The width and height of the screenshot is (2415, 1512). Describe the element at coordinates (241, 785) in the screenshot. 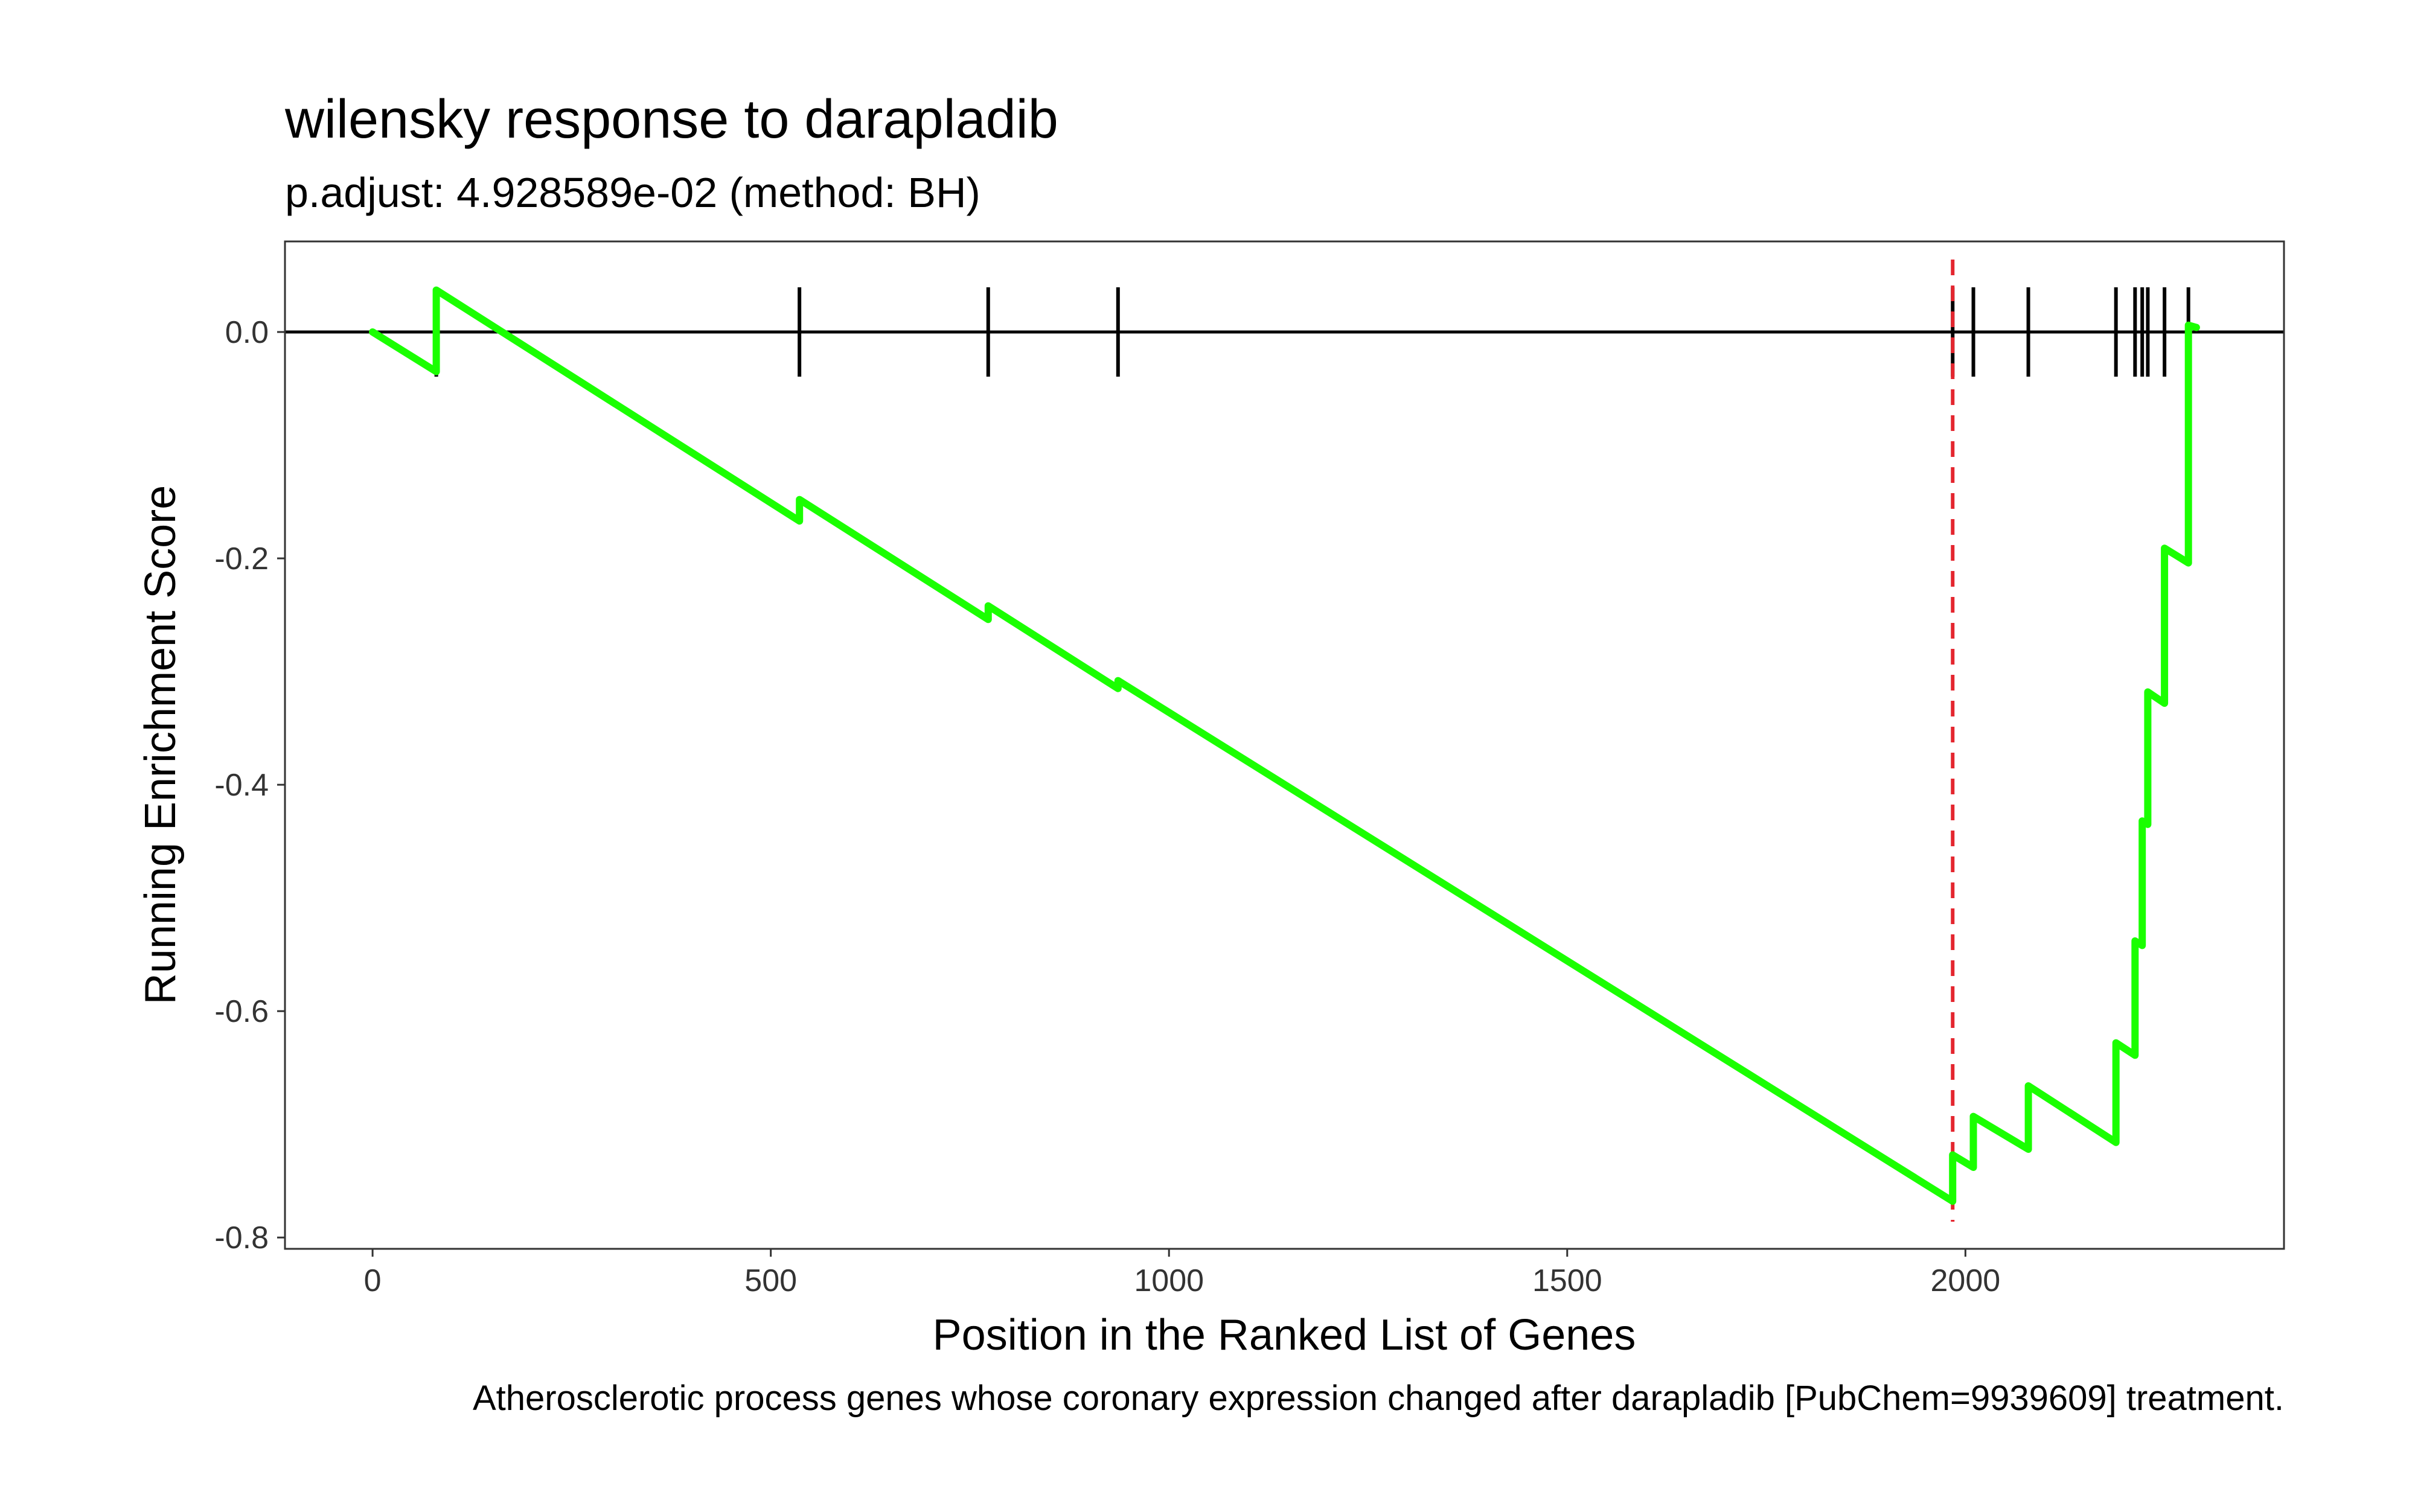

I see `y-tick-label: -0.4` at that location.